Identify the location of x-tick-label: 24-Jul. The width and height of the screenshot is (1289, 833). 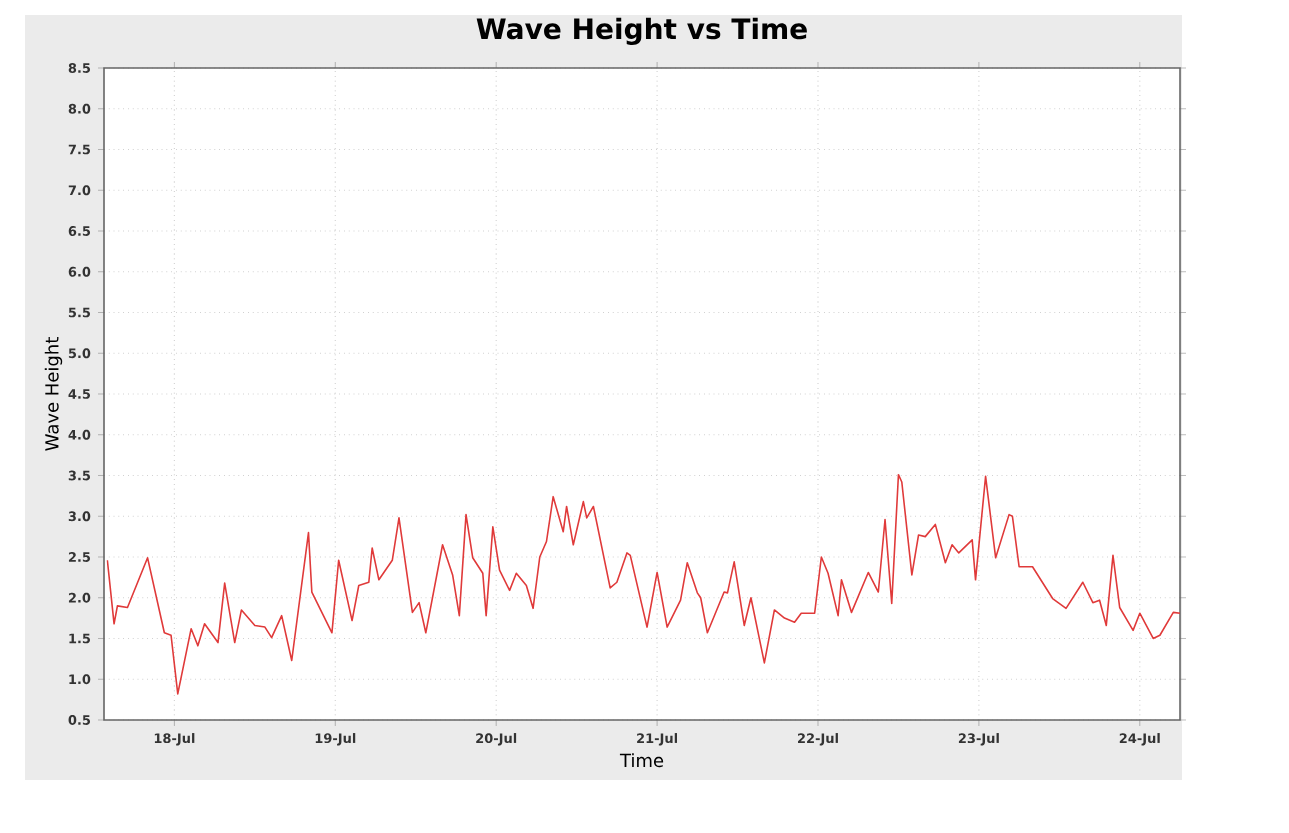
(1139, 739).